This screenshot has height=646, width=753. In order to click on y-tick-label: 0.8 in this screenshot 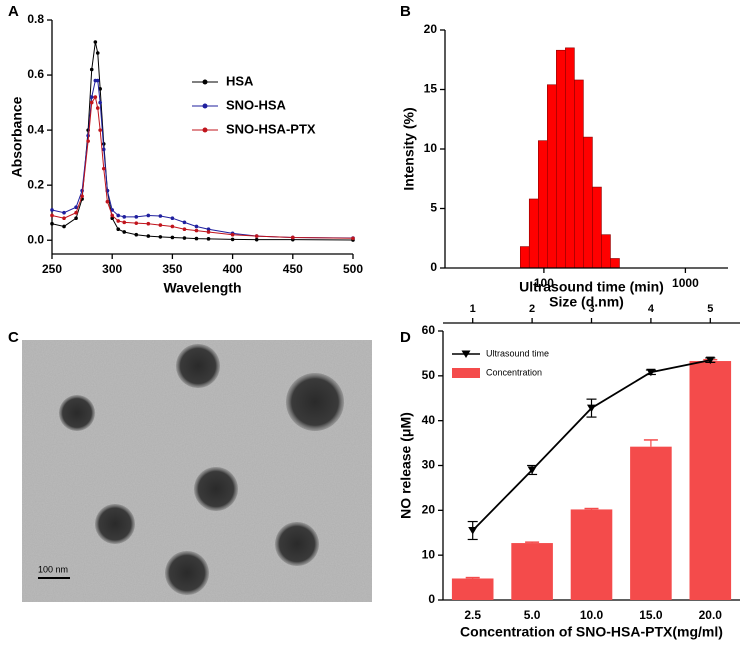, I will do `click(35, 19)`.